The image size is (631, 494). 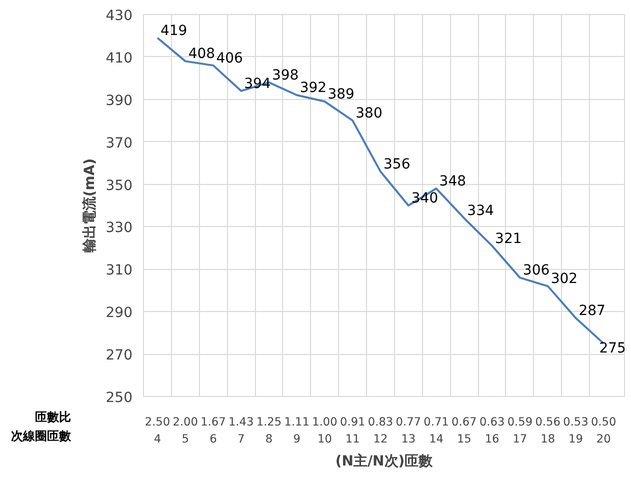 I want to click on x-tick-label: 0.77 13, so click(x=409, y=430).